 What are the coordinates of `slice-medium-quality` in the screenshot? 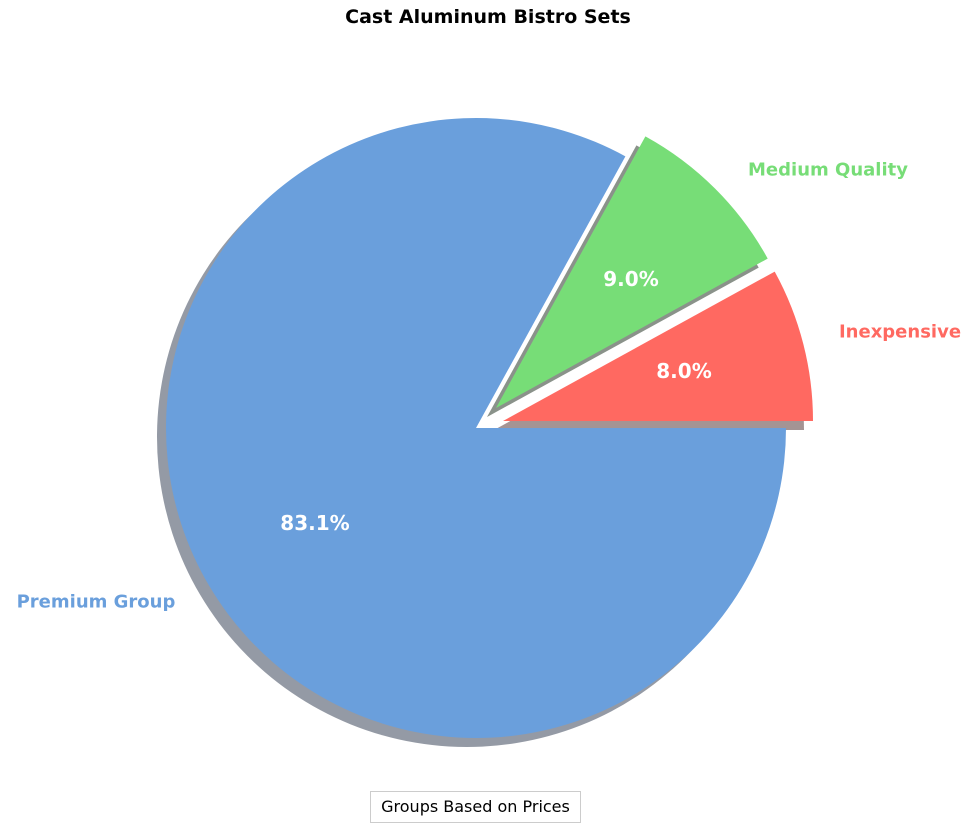 It's located at (632, 272).